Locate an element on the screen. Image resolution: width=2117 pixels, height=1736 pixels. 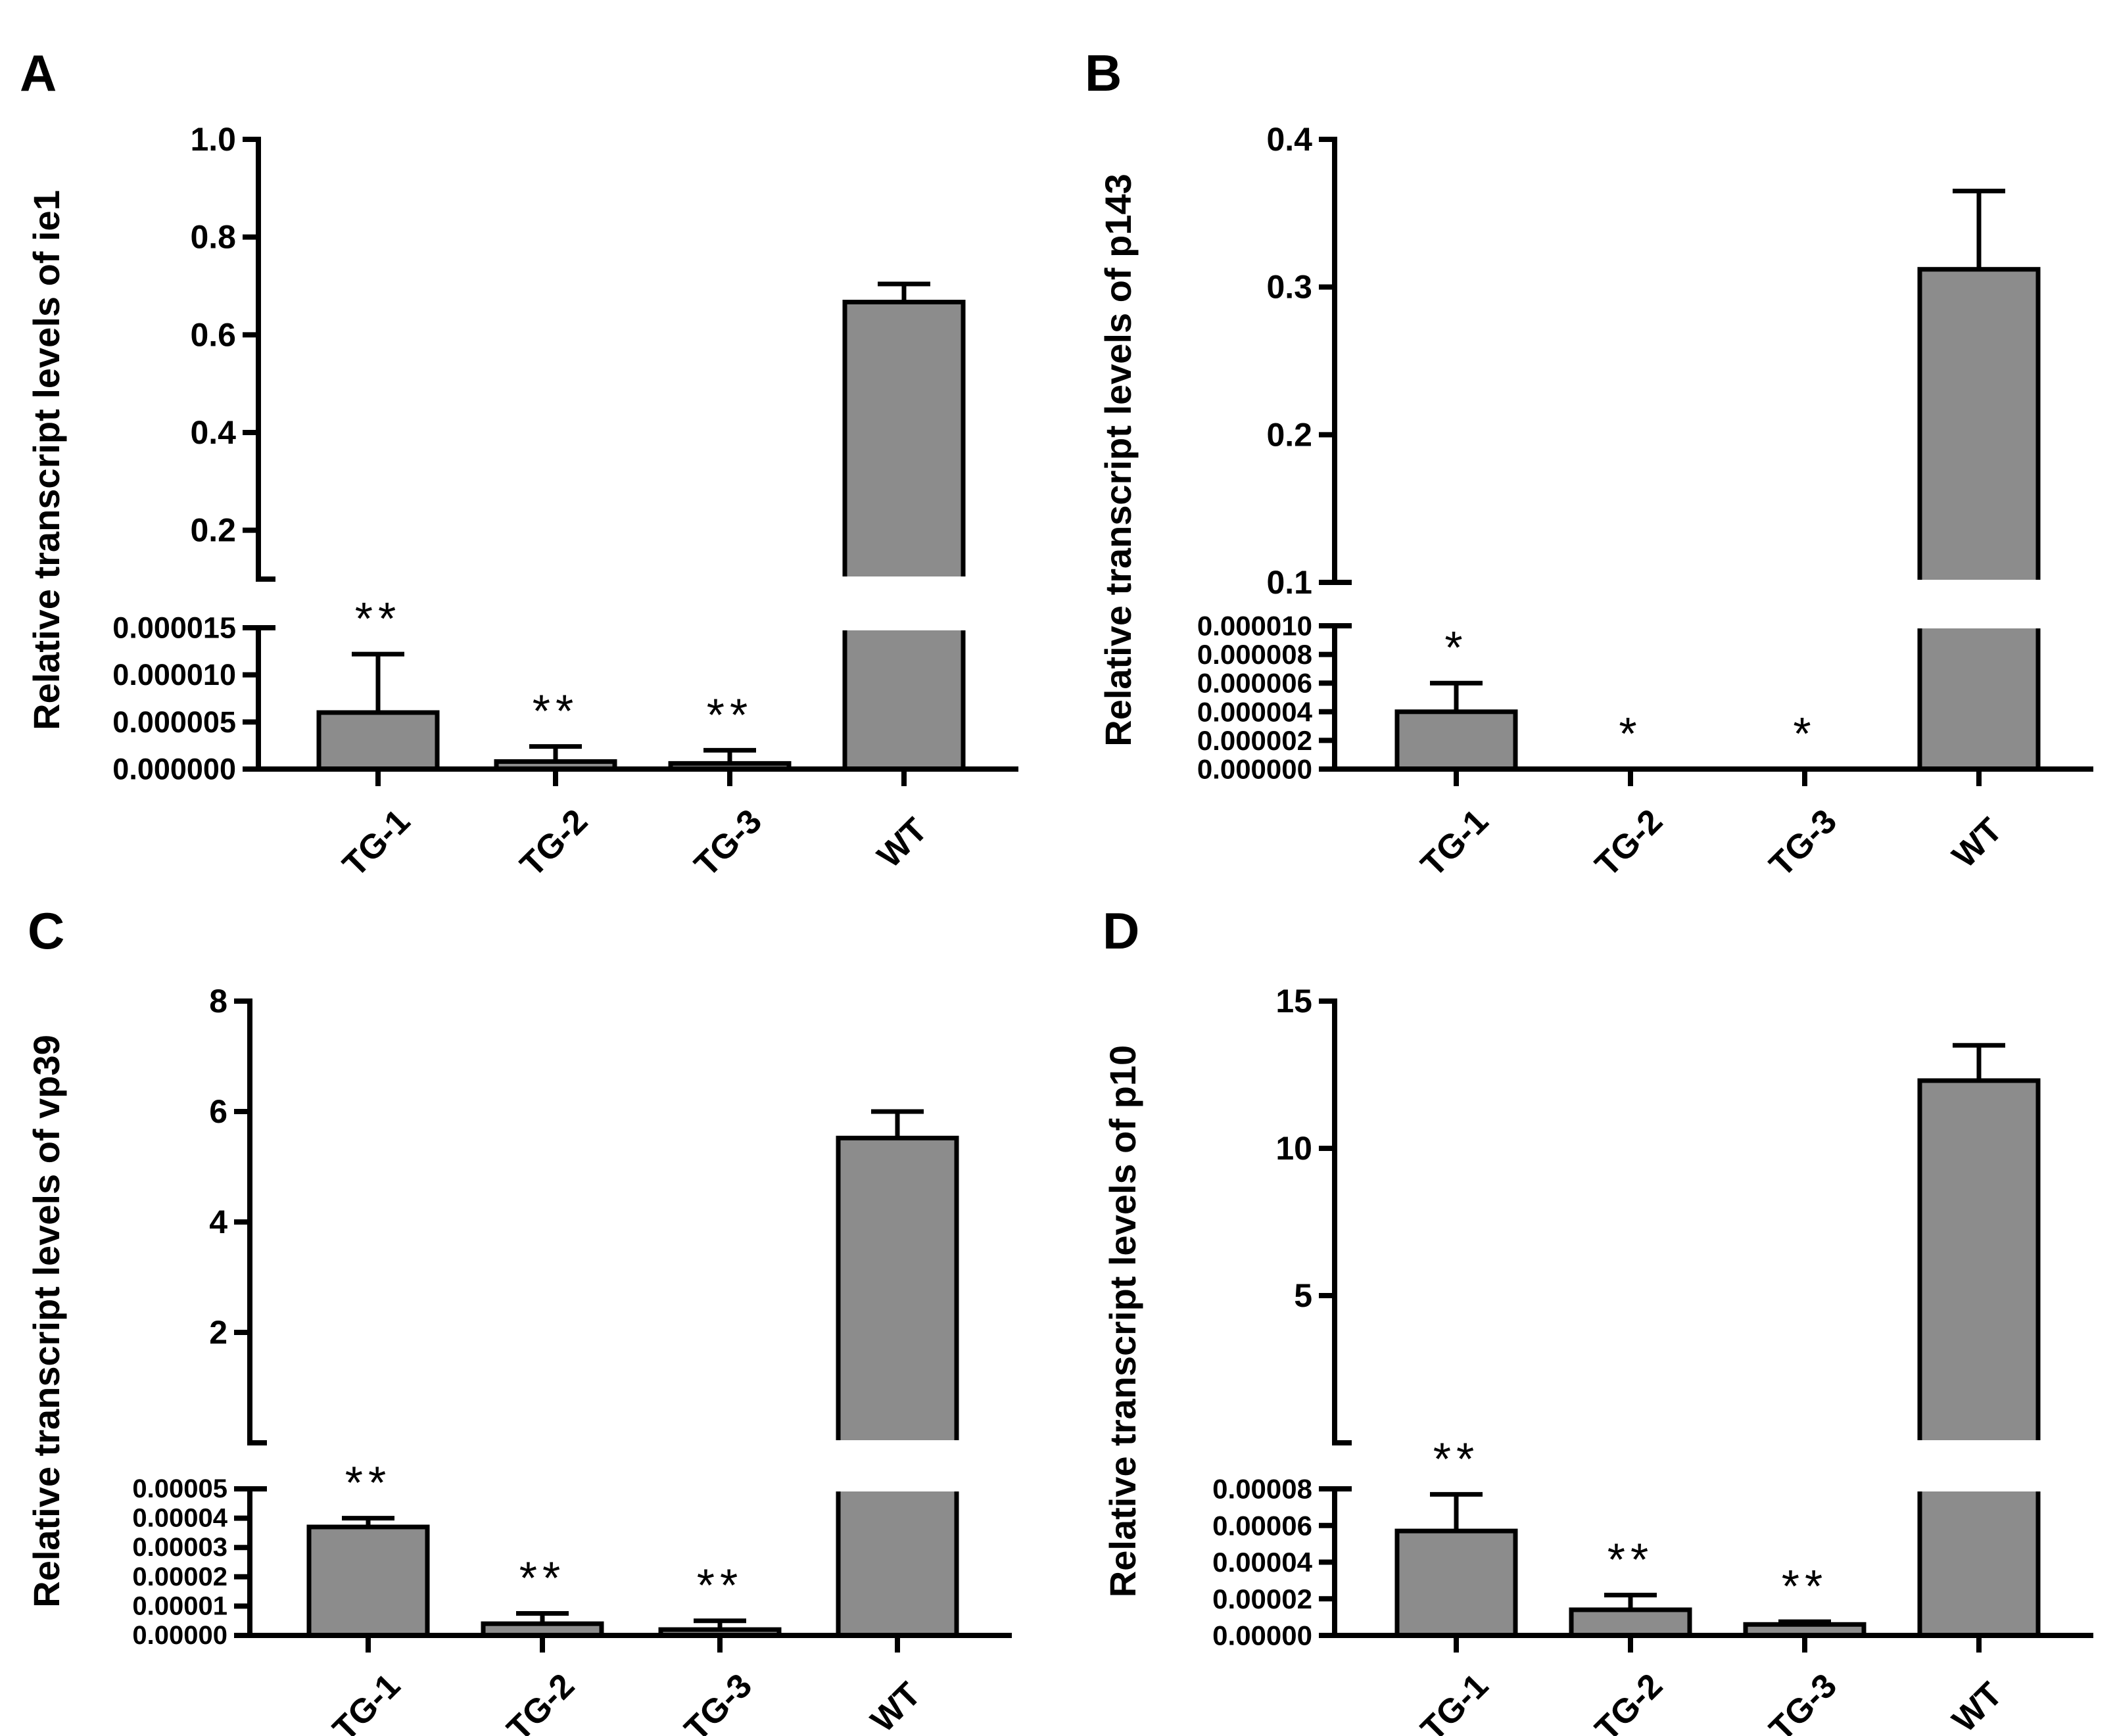
y-axis-title: Relative transcript levels of p10 is located at coordinates (1122, 1321).